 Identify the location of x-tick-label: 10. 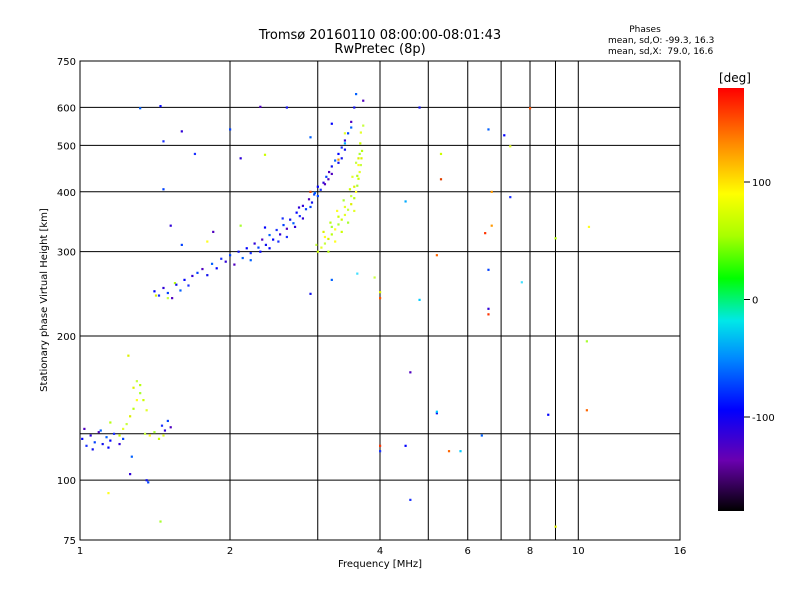
(578, 551).